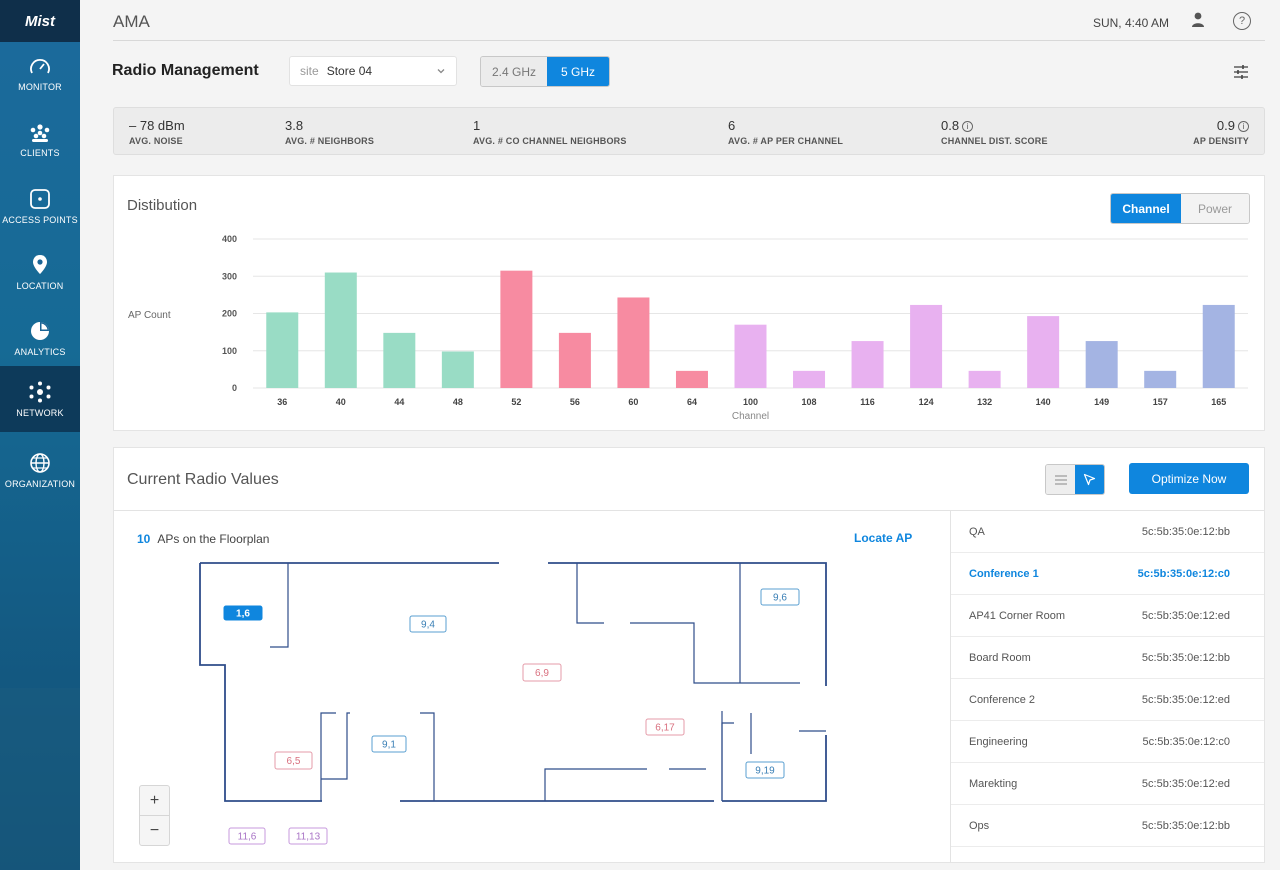 This screenshot has height=870, width=1280. I want to click on ap-name: AP41 Corner Room, so click(1017, 616).